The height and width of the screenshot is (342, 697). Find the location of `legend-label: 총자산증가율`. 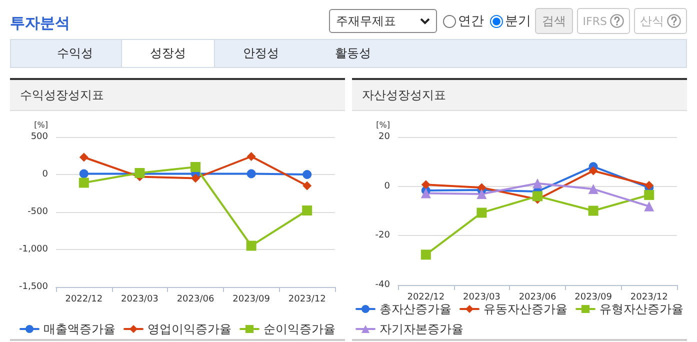

legend-label: 총자산증가율 is located at coordinates (416, 309).